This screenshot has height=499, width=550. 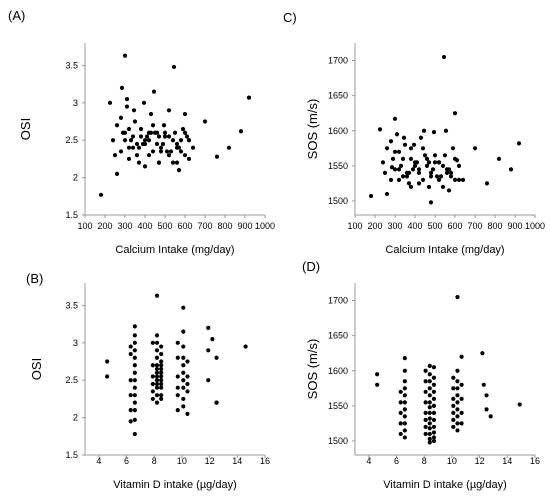 What do you see at coordinates (338, 371) in the screenshot?
I see `y-tick-label: 1600` at bounding box center [338, 371].